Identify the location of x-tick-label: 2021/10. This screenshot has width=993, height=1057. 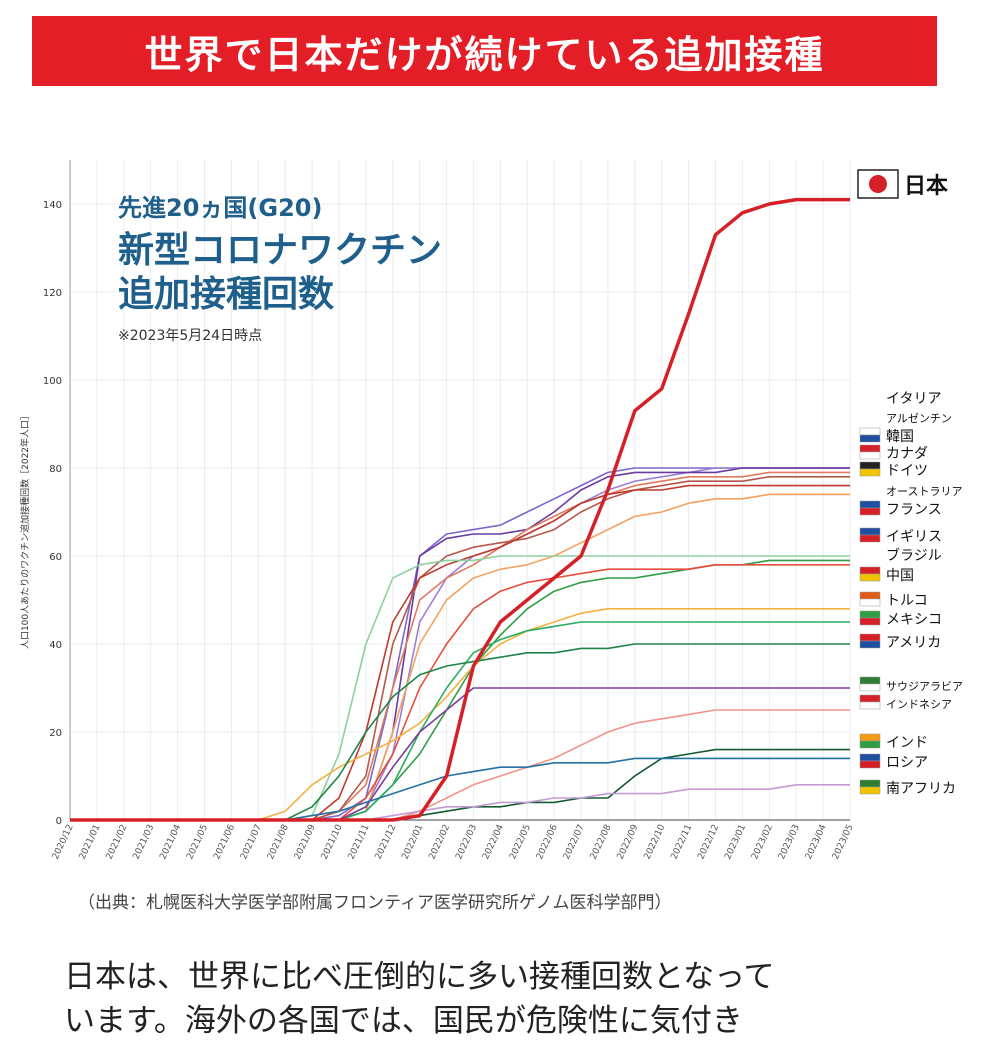
(332, 842).